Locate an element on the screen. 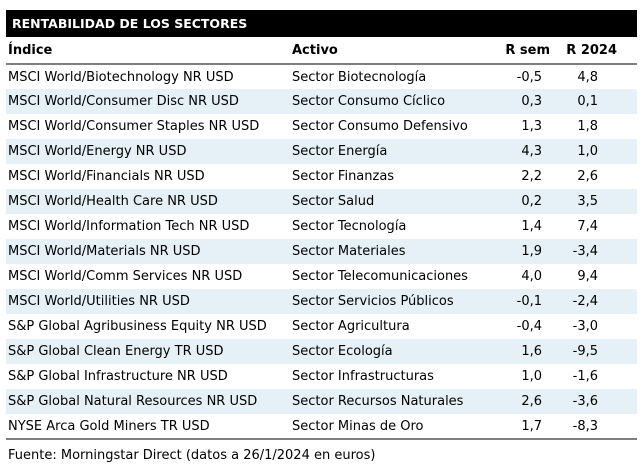 The height and width of the screenshot is (470, 643). column-header-r-sem: R sem is located at coordinates (513, 51).